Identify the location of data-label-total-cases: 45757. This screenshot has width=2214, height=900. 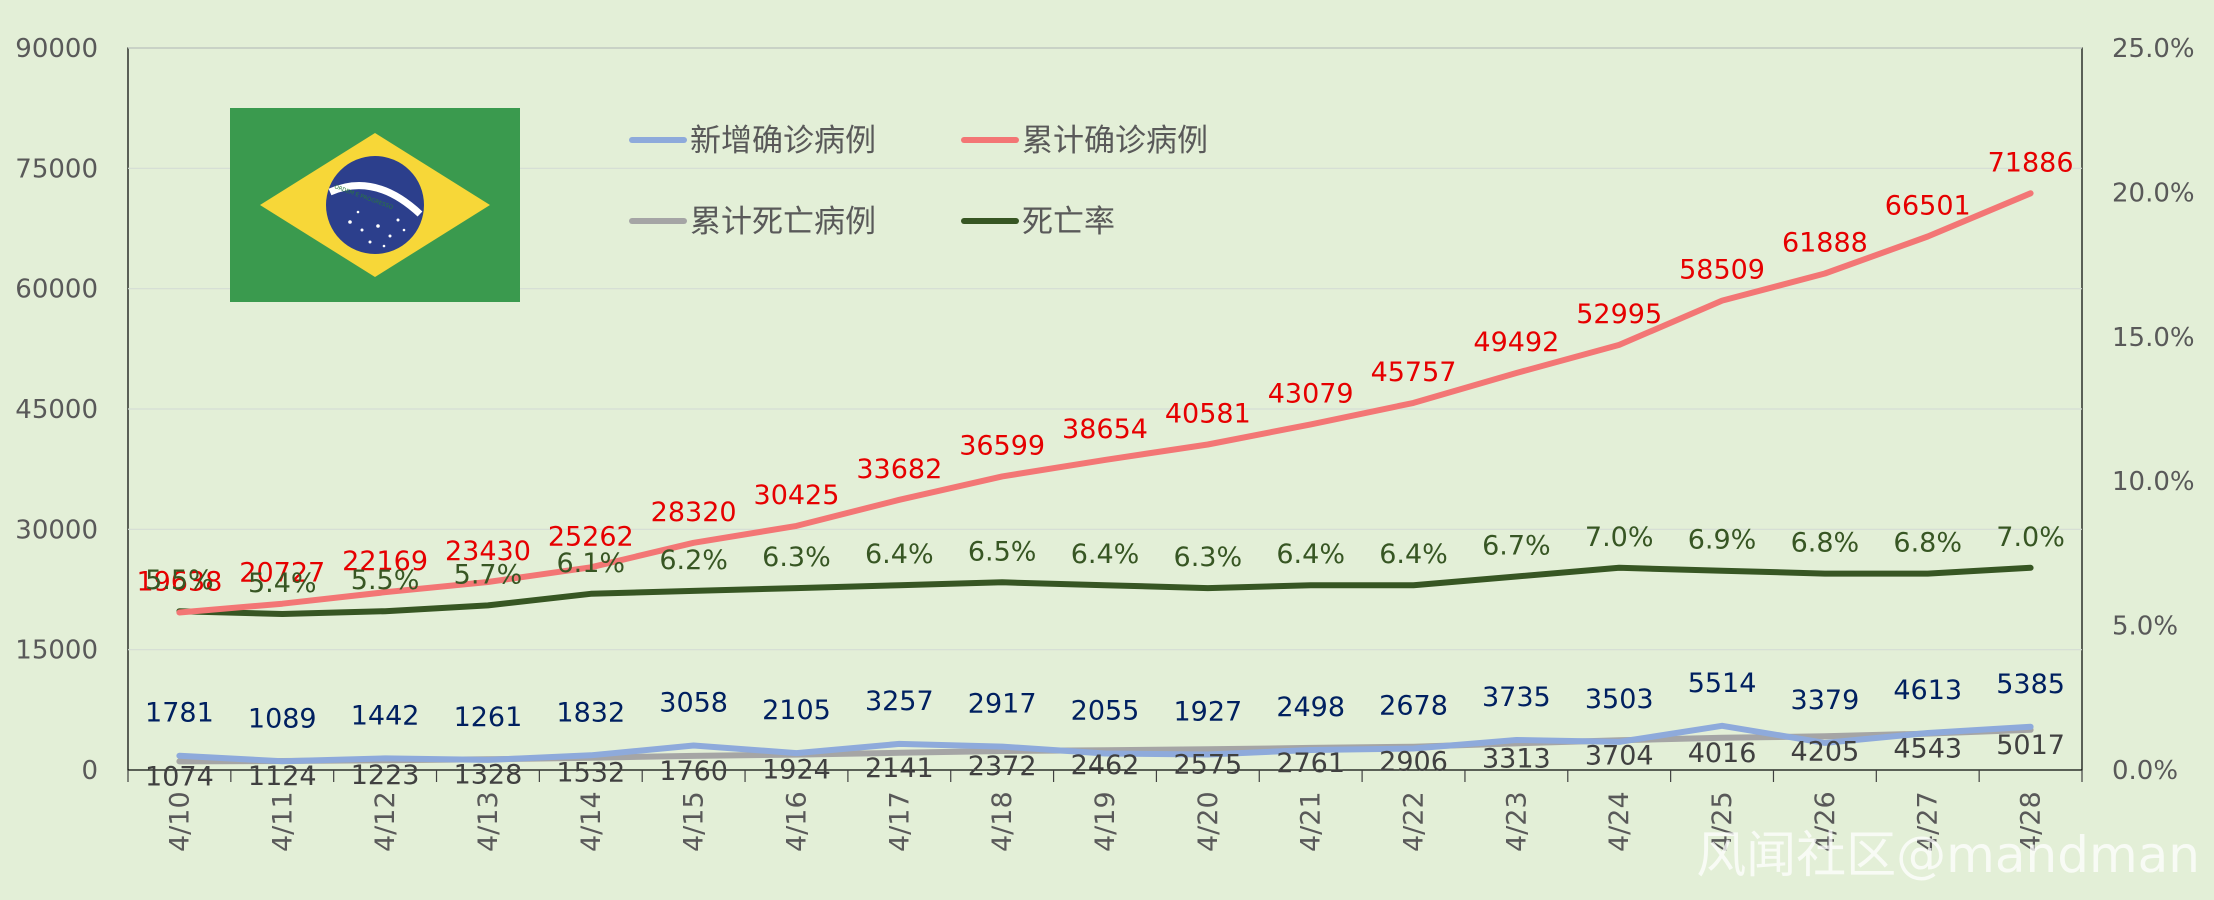
(1414, 372).